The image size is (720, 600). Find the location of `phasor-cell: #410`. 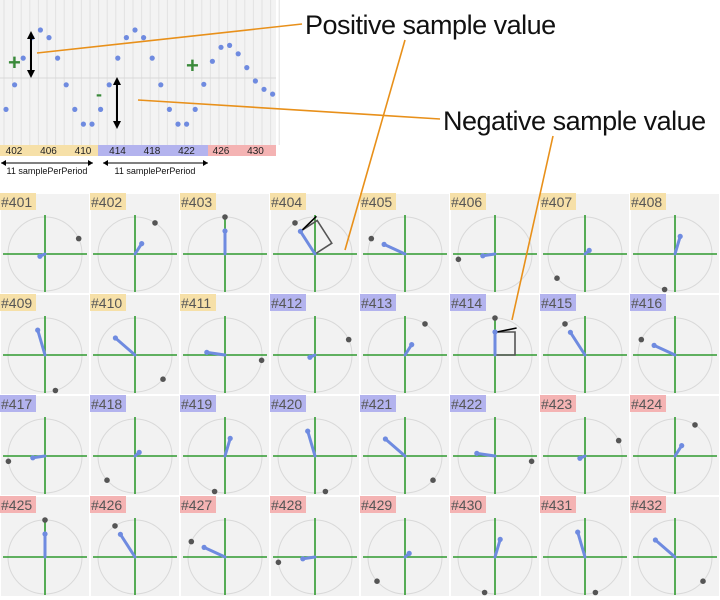

phasor-cell: #410 is located at coordinates (135, 344).